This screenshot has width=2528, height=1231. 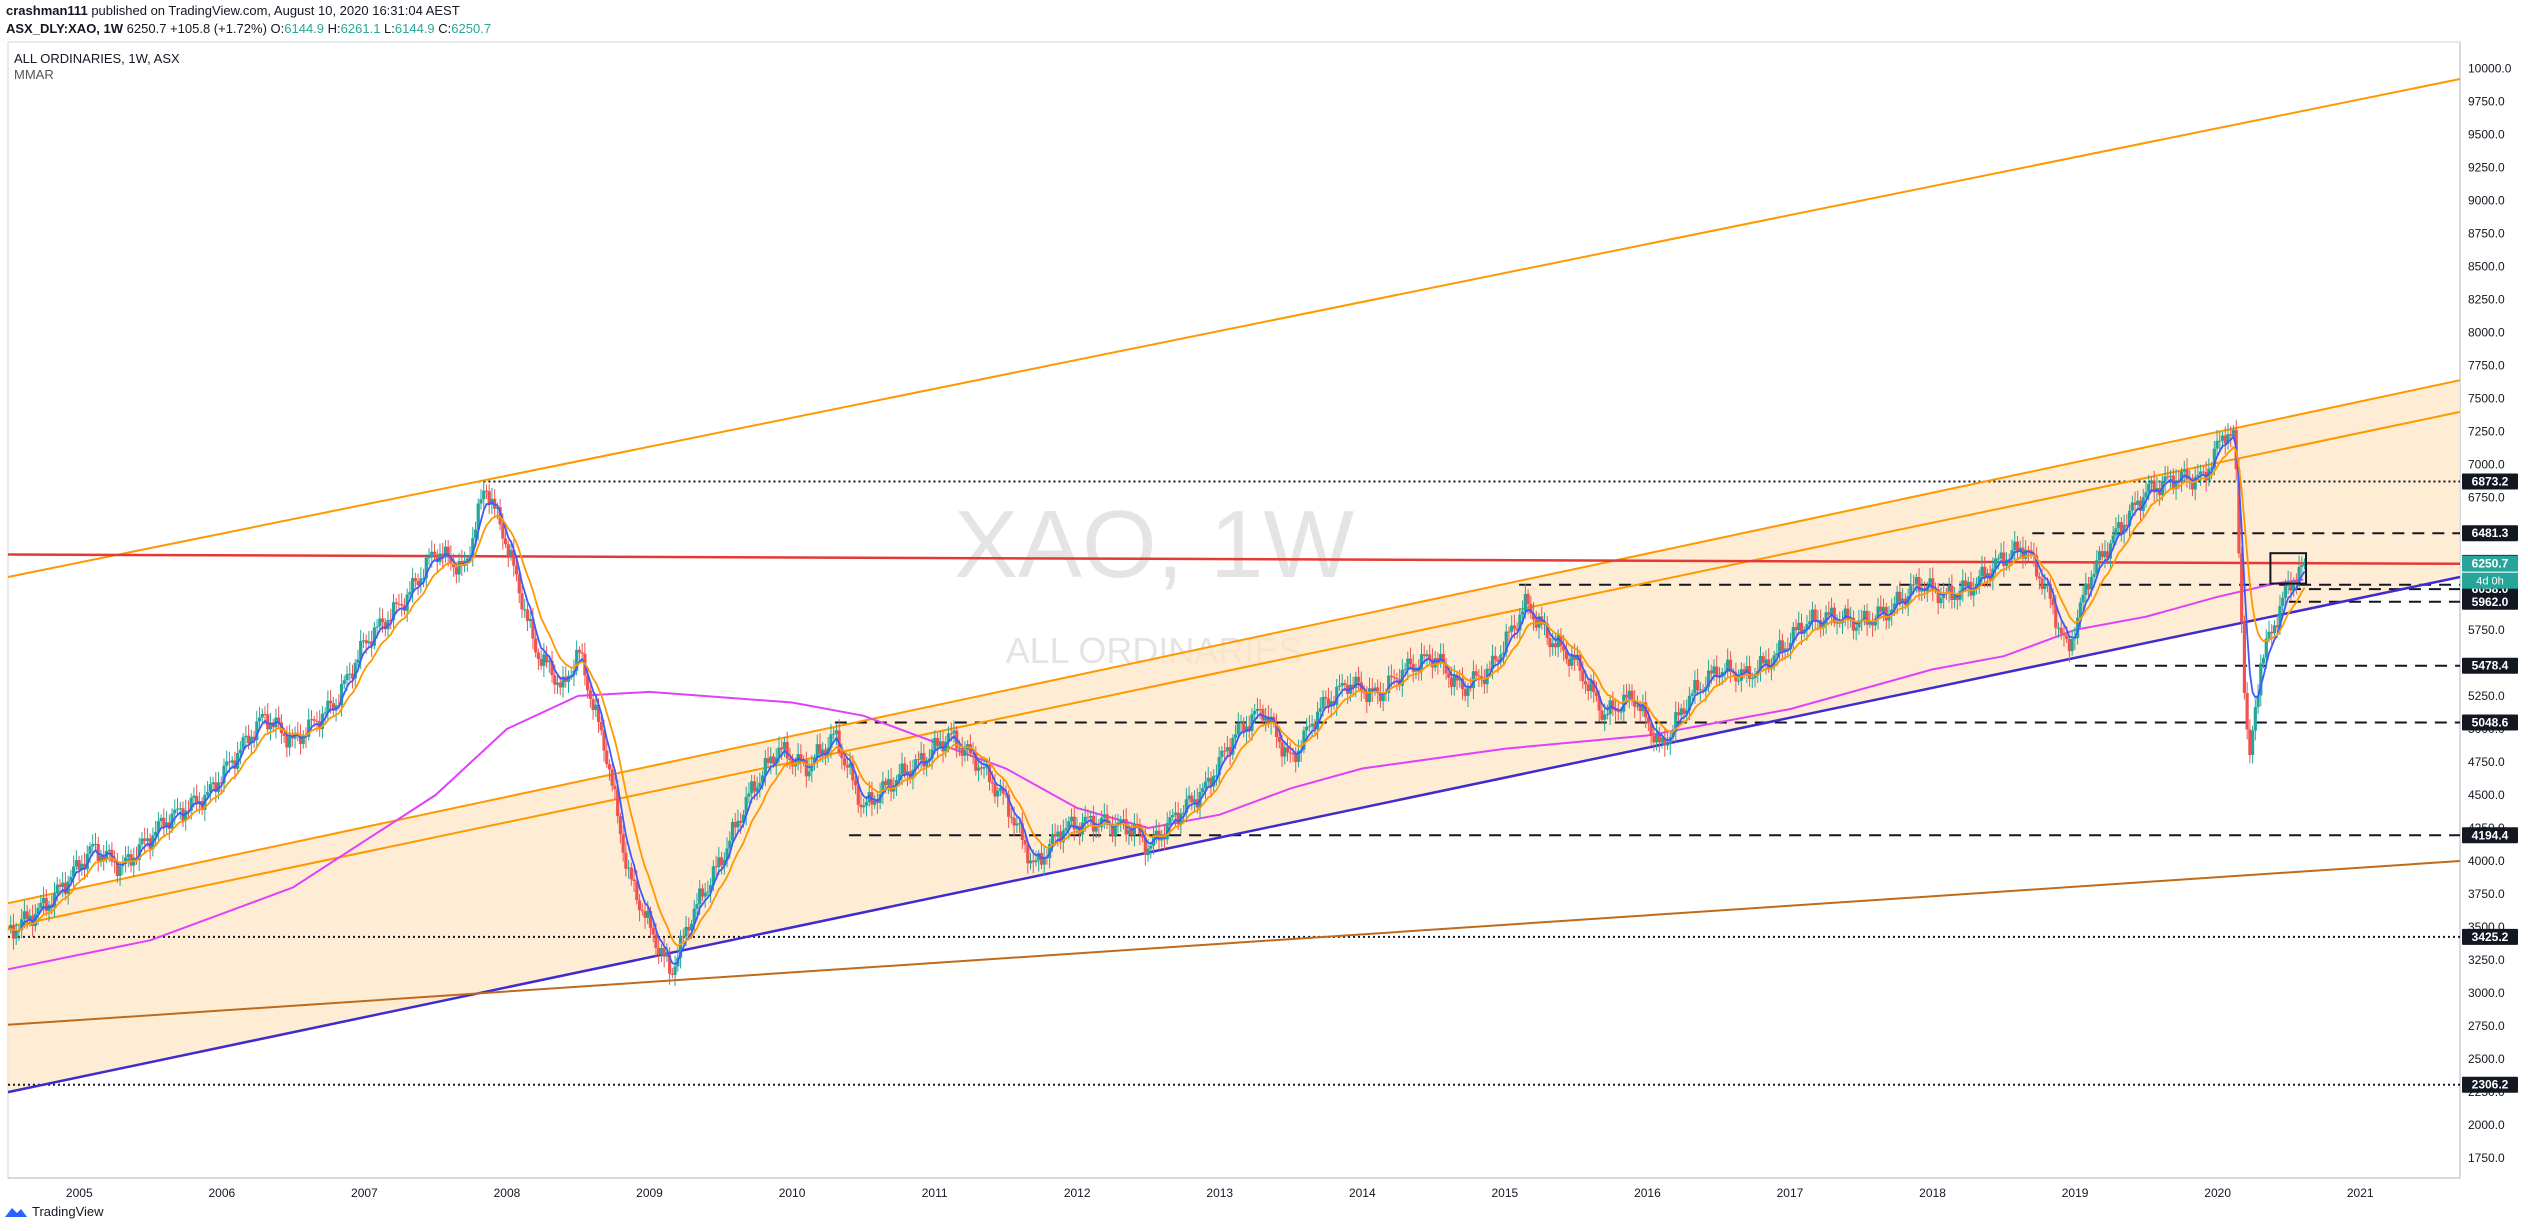 I want to click on y-tick-label: 6750.0, so click(x=2486, y=498).